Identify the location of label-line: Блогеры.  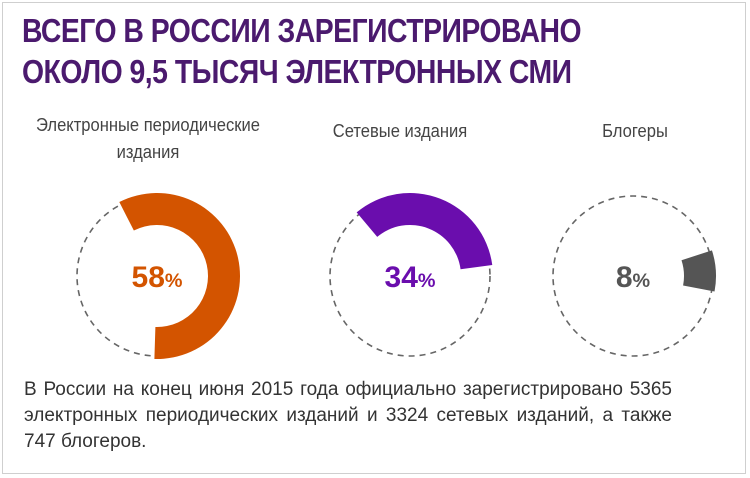
(635, 131).